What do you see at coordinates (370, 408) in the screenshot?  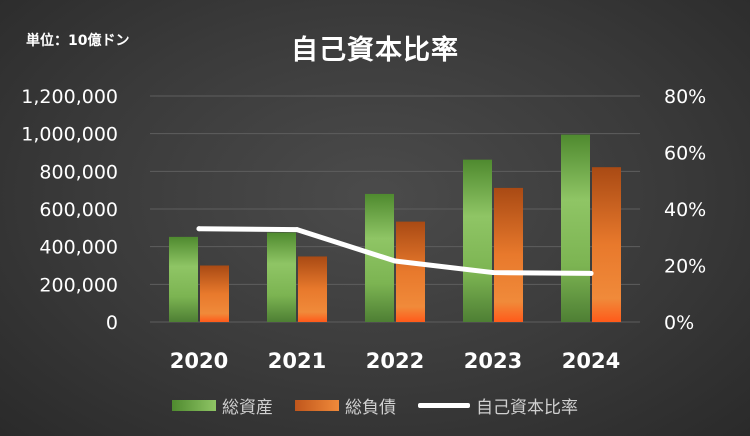 I see `legend-label-liabilities: 総負債` at bounding box center [370, 408].